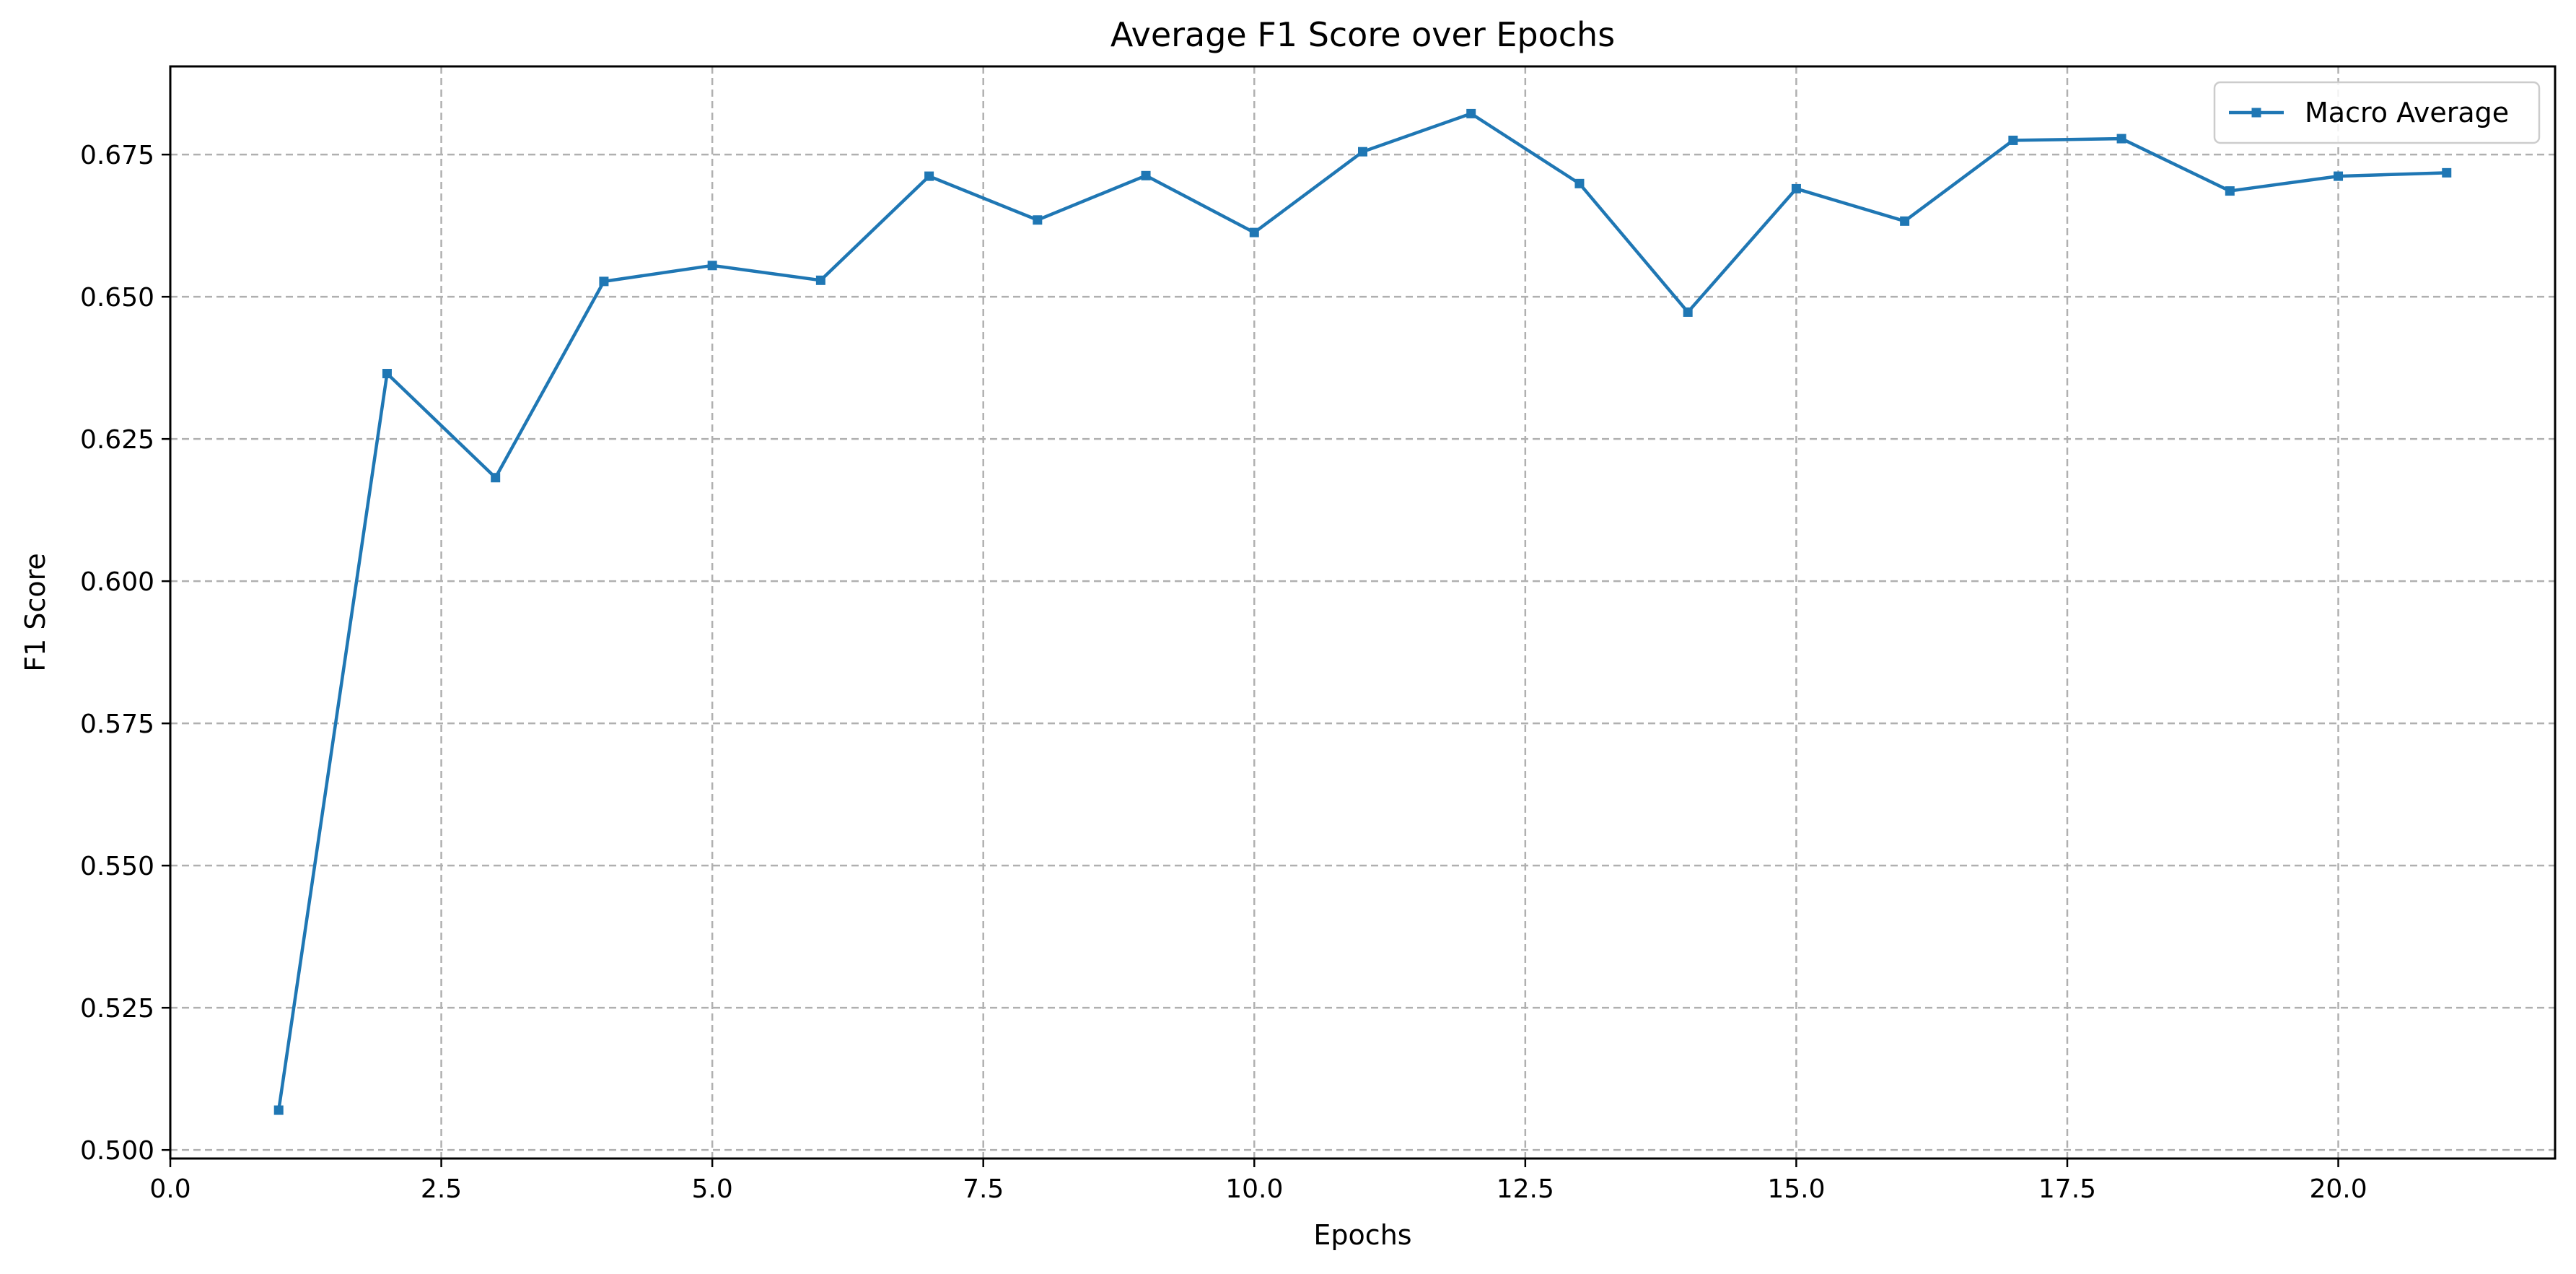  What do you see at coordinates (117, 440) in the screenshot?
I see `y-tick-label: 0.625` at bounding box center [117, 440].